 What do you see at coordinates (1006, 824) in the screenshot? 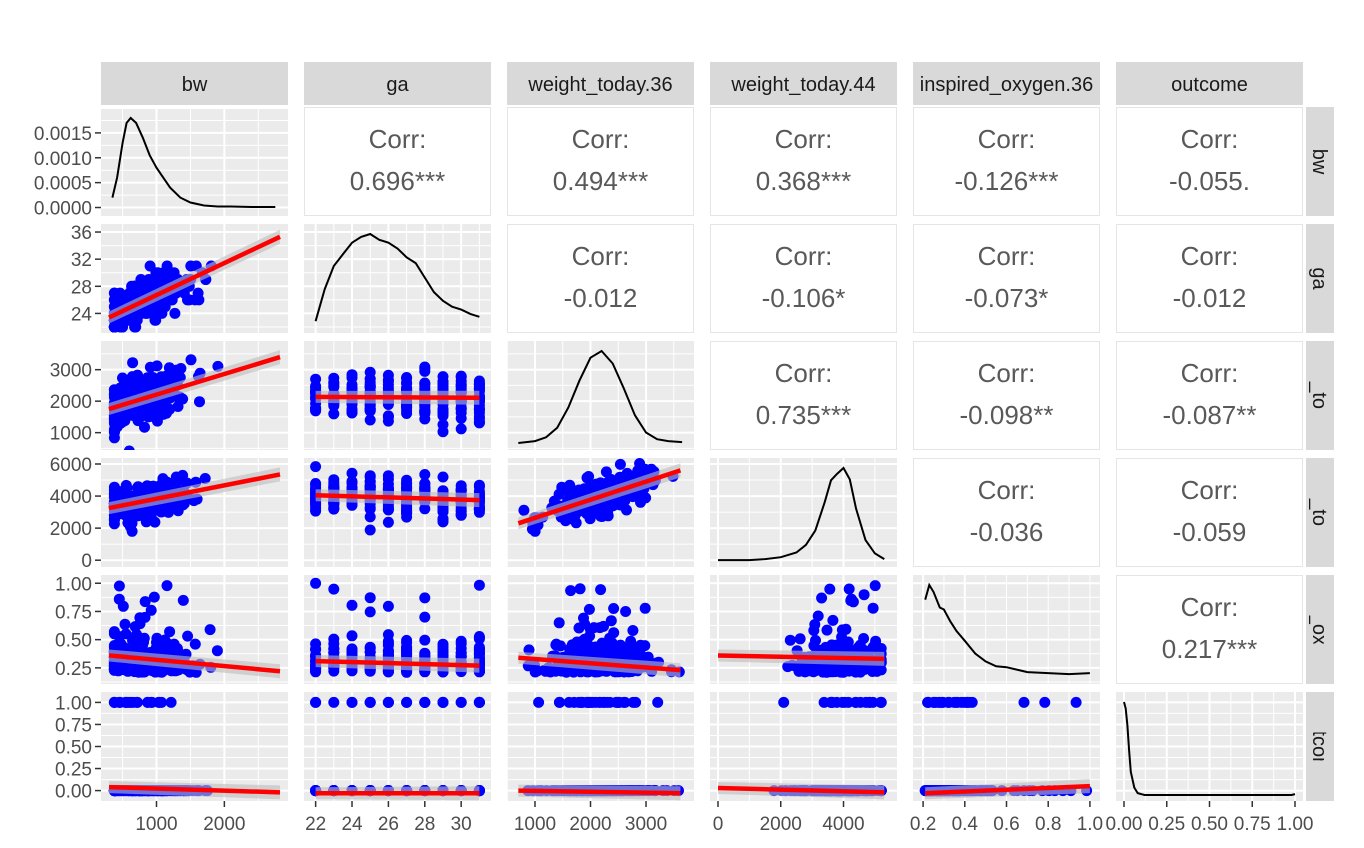
I see `x-tick-label: 0.6` at bounding box center [1006, 824].